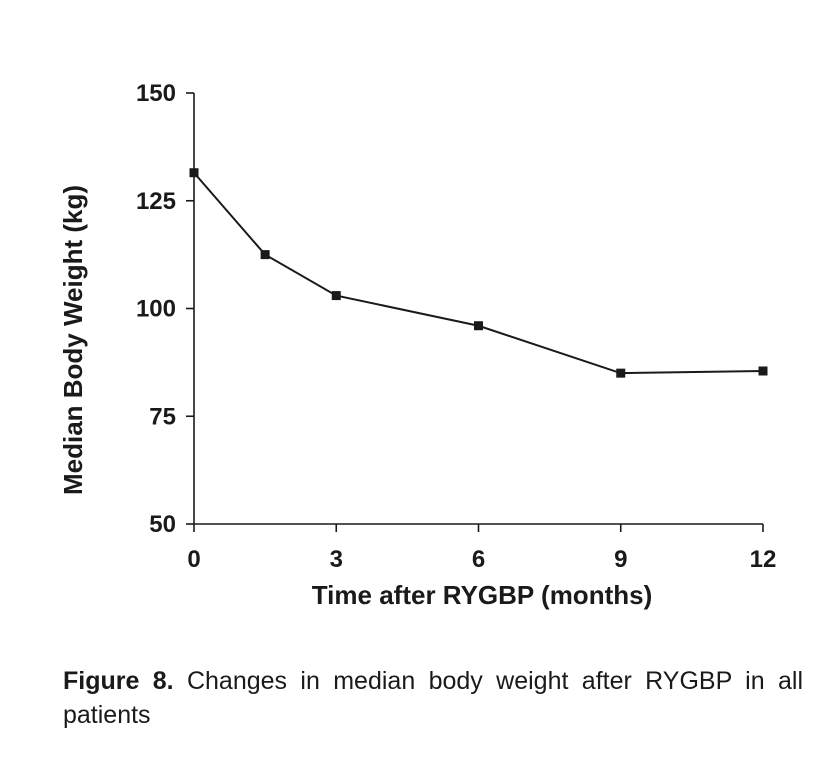 This screenshot has height=762, width=832. What do you see at coordinates (336, 559) in the screenshot?
I see `x-tick-label: 3` at bounding box center [336, 559].